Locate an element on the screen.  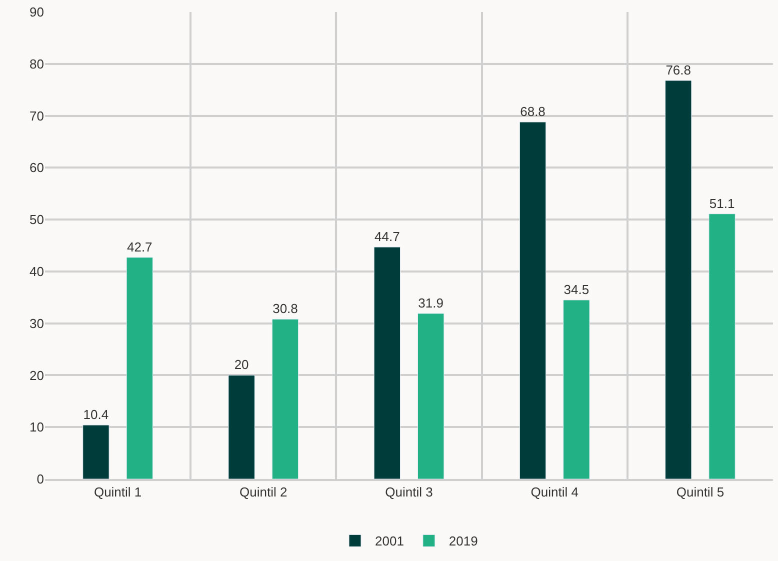
y-tick-label: 40 is located at coordinates (37, 271).